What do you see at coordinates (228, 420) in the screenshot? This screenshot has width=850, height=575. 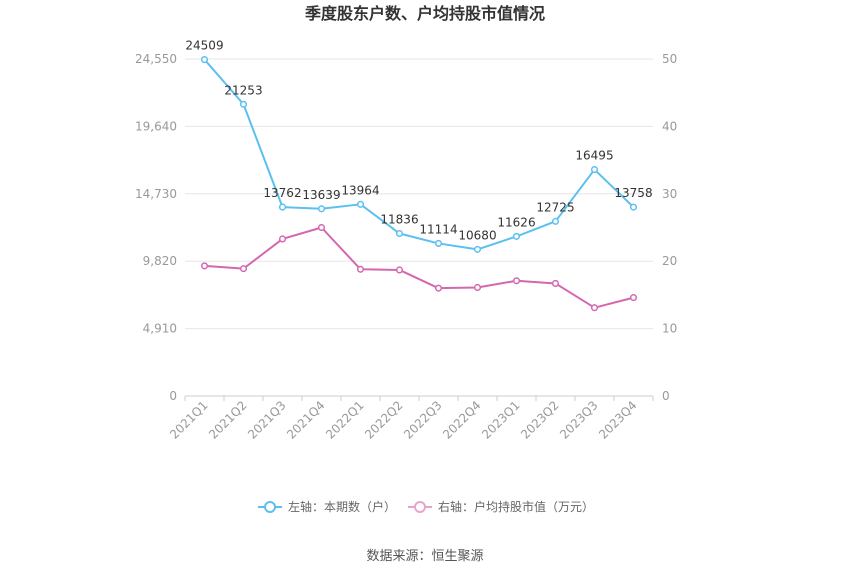 I see `x-tick-label: 2021Q2` at bounding box center [228, 420].